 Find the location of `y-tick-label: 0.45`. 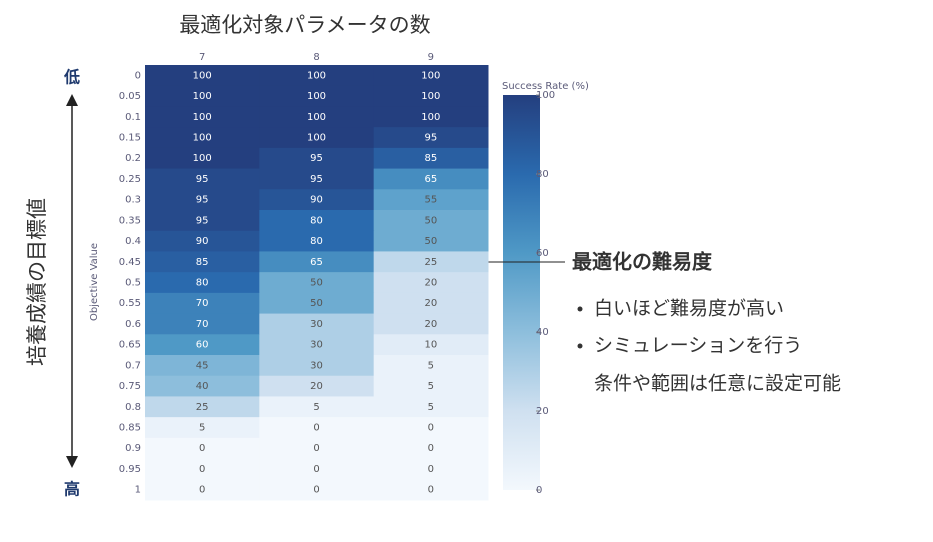

y-tick-label: 0.45 is located at coordinates (130, 262).